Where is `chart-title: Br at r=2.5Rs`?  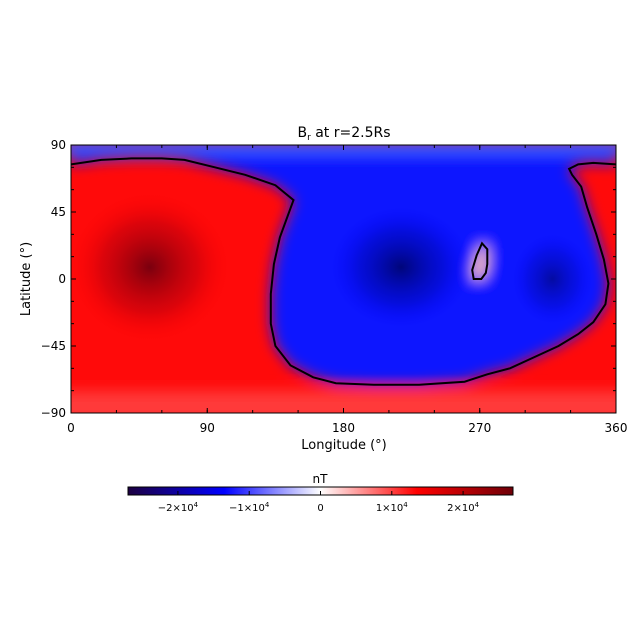 chart-title: Br at r=2.5Rs is located at coordinates (343, 134).